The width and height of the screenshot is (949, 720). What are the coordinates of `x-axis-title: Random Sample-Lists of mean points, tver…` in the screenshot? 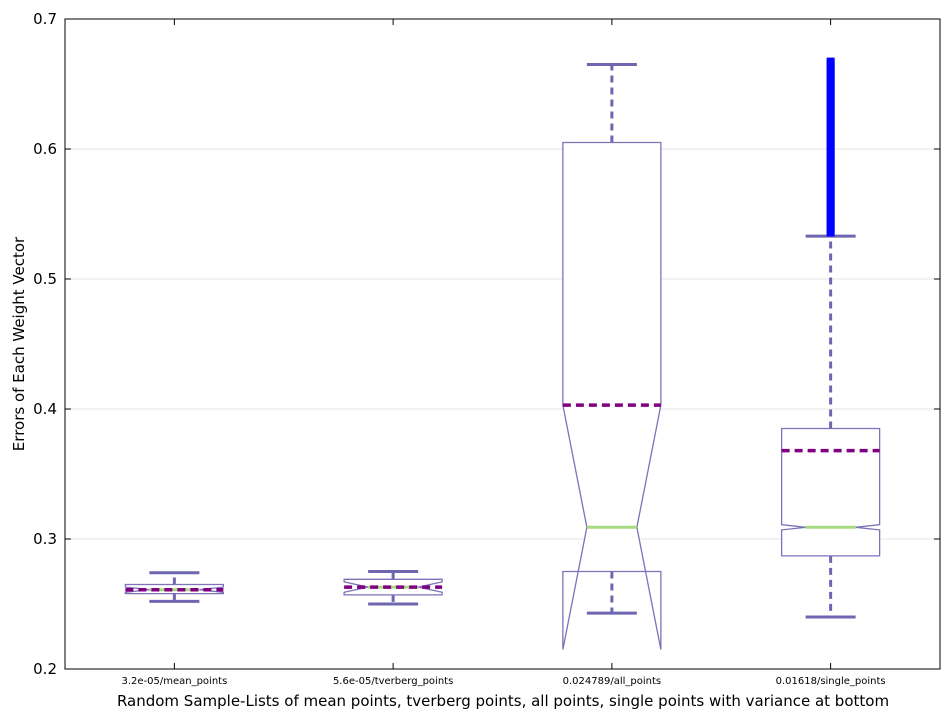 It's located at (503, 701).